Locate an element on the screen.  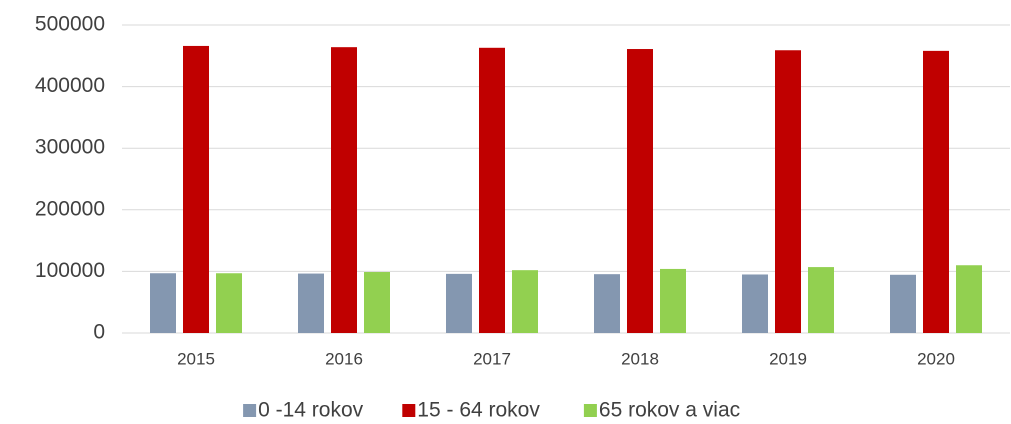
y-tick-label: 200000 is located at coordinates (70, 208).